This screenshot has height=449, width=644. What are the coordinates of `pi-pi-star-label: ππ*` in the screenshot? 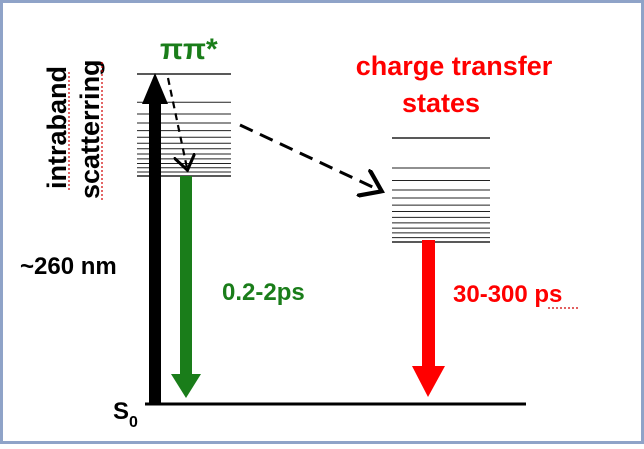 It's located at (189, 49).